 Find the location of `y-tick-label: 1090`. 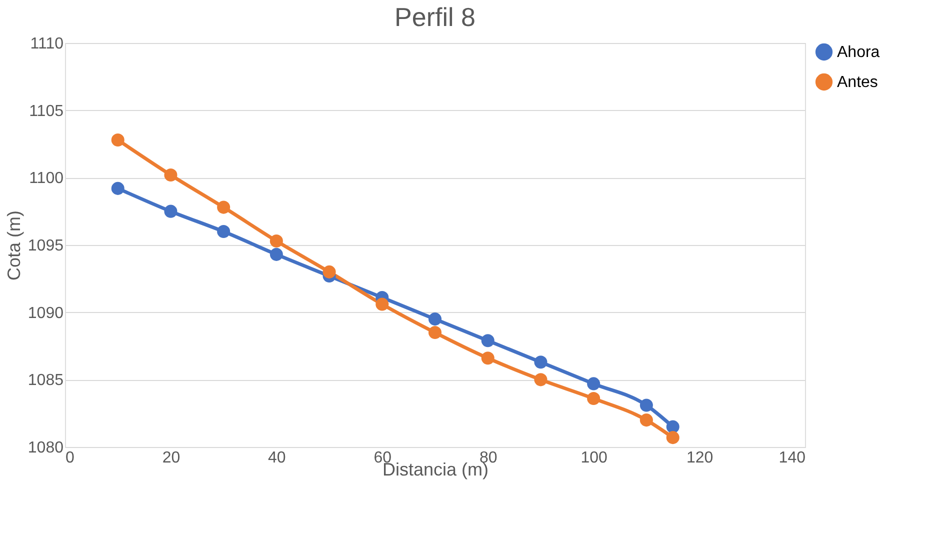

y-tick-label: 1090 is located at coordinates (46, 313).